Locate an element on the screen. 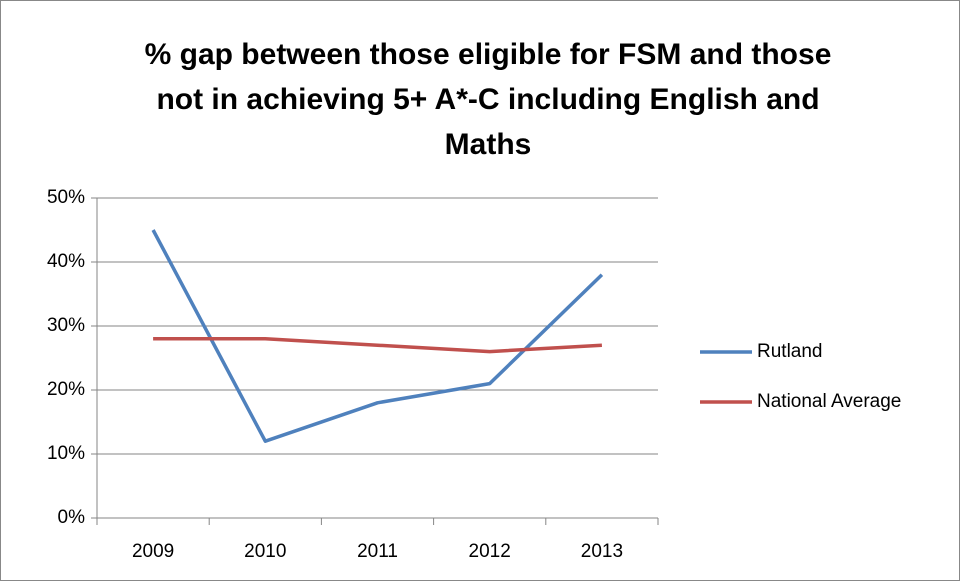 The height and width of the screenshot is (581, 960). x-tick-label: 2011 is located at coordinates (377, 551).